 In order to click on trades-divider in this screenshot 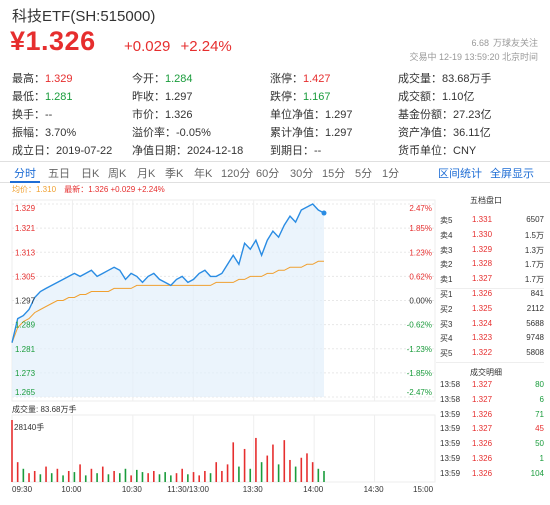, I will do `click(490, 362)`.